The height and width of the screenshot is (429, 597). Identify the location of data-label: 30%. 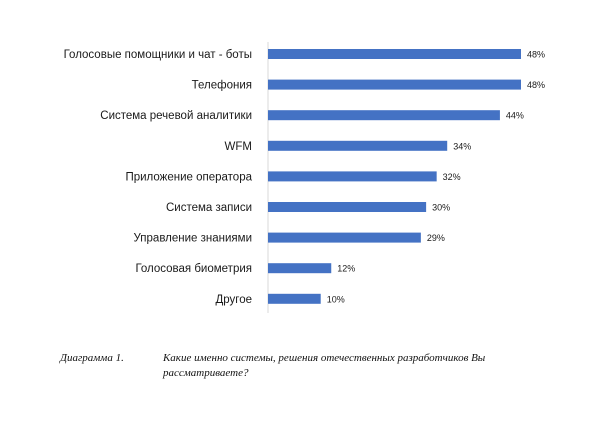
(441, 208).